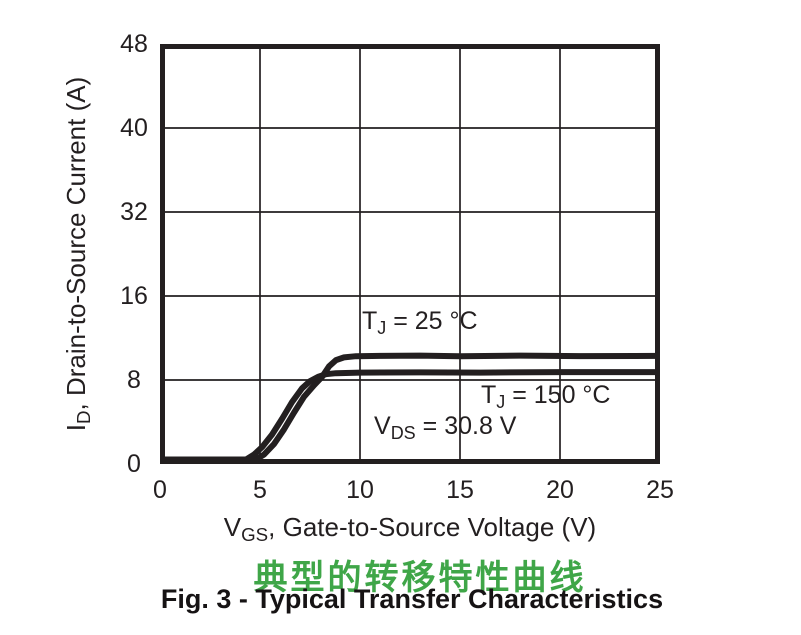  Describe the element at coordinates (560, 490) in the screenshot. I see `x-tick-label: 20` at that location.